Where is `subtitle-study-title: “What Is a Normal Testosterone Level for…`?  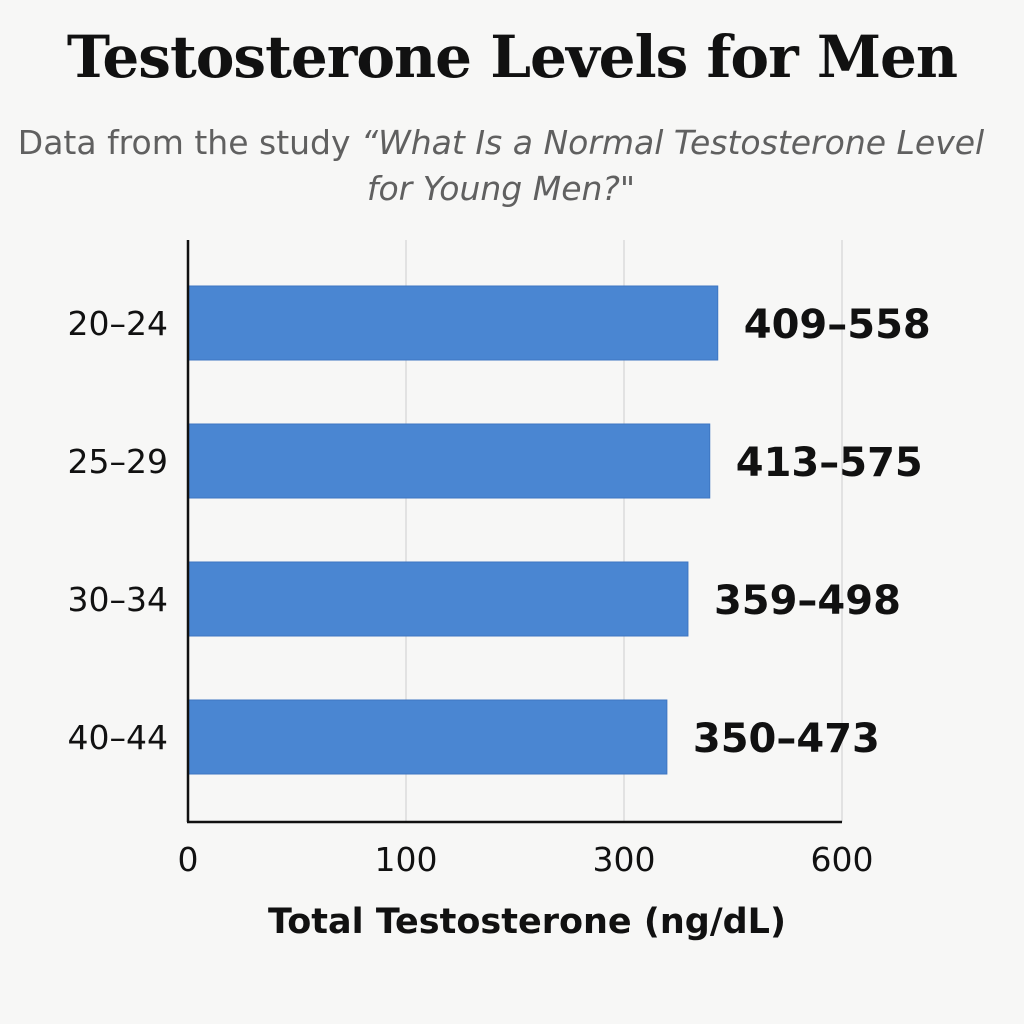 subtitle-study-title: “What Is a Normal Testosterone Level for… is located at coordinates (673, 165).